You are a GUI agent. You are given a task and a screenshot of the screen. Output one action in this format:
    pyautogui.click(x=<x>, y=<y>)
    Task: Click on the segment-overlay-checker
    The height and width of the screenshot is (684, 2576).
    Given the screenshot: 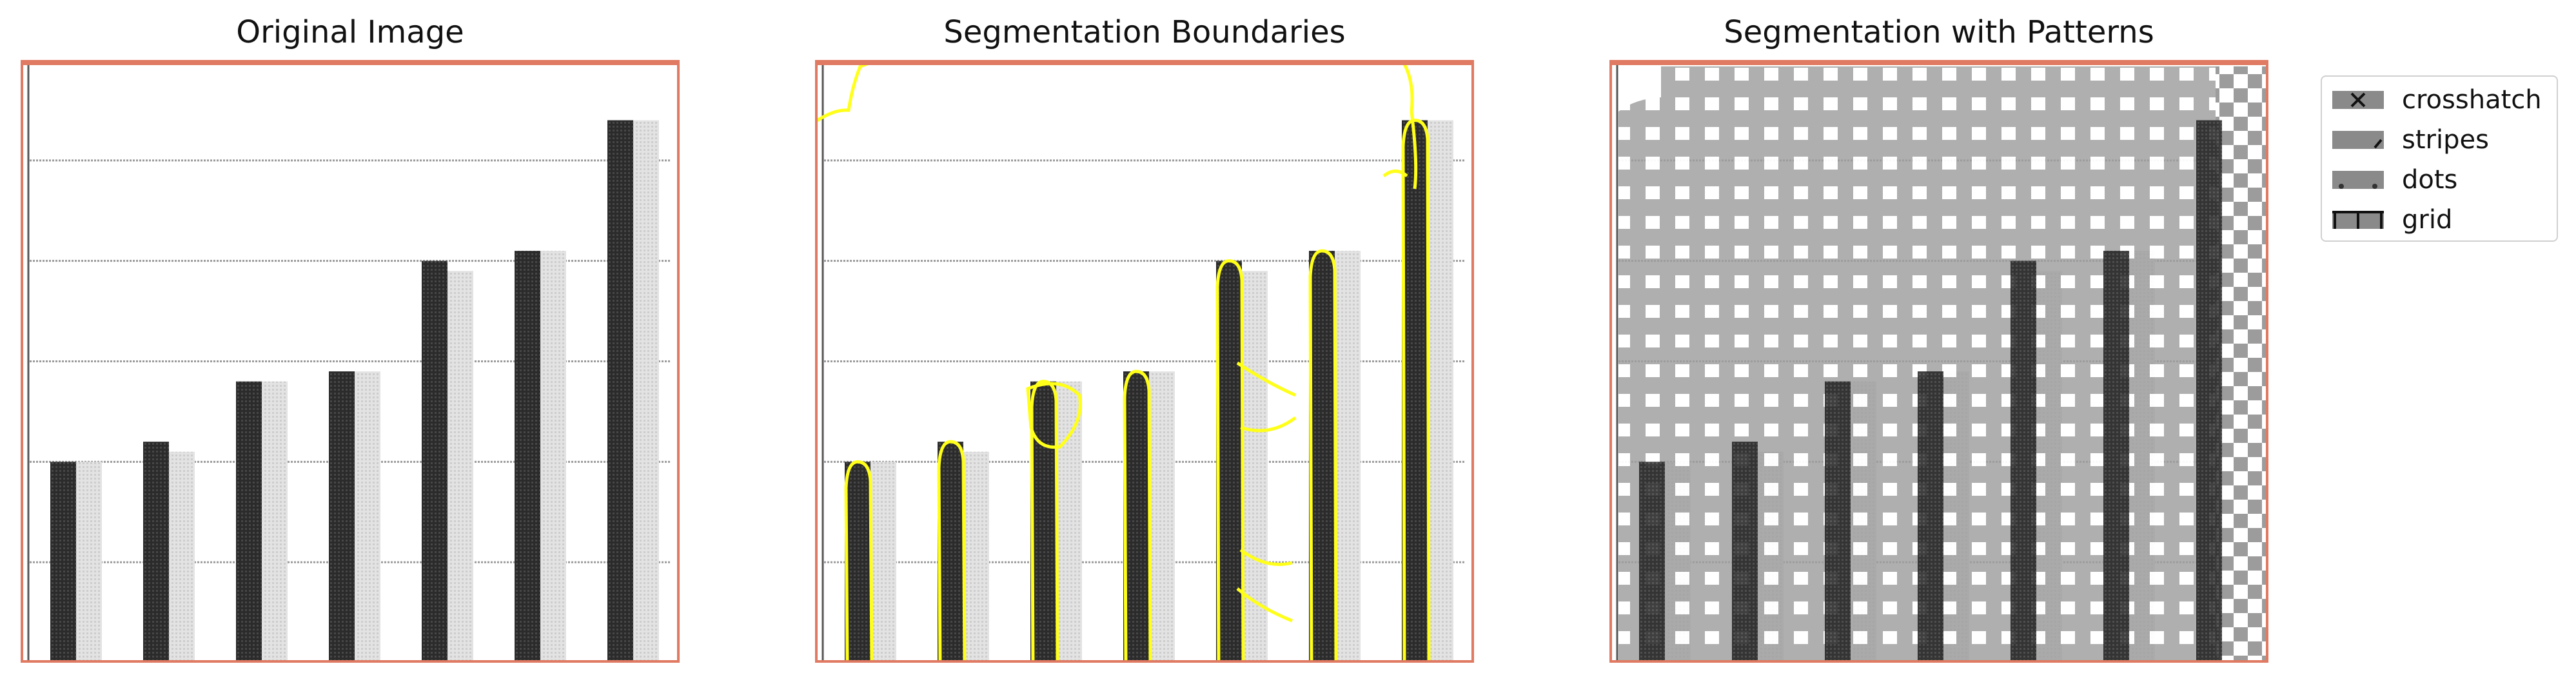 What is the action you would take?
    pyautogui.click(x=2241, y=364)
    